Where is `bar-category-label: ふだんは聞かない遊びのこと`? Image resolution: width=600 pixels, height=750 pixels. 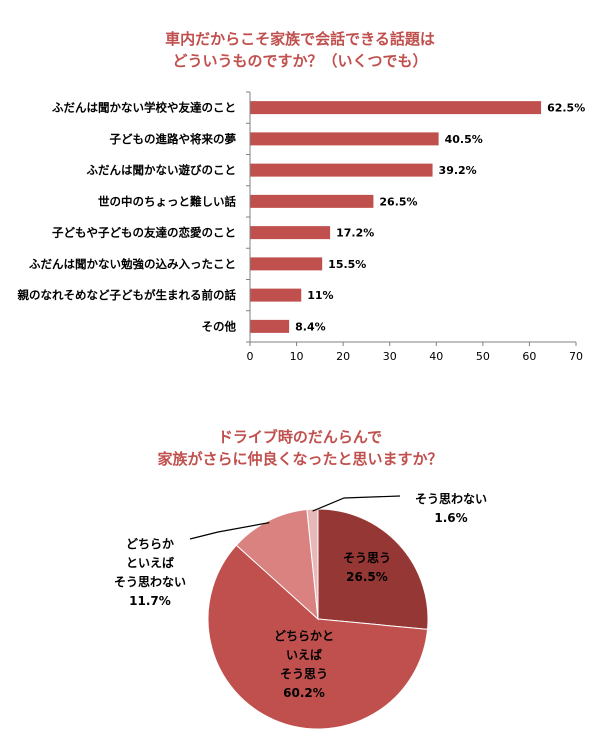
bar-category-label: ふだんは聞かない遊びのこと is located at coordinates (162, 170).